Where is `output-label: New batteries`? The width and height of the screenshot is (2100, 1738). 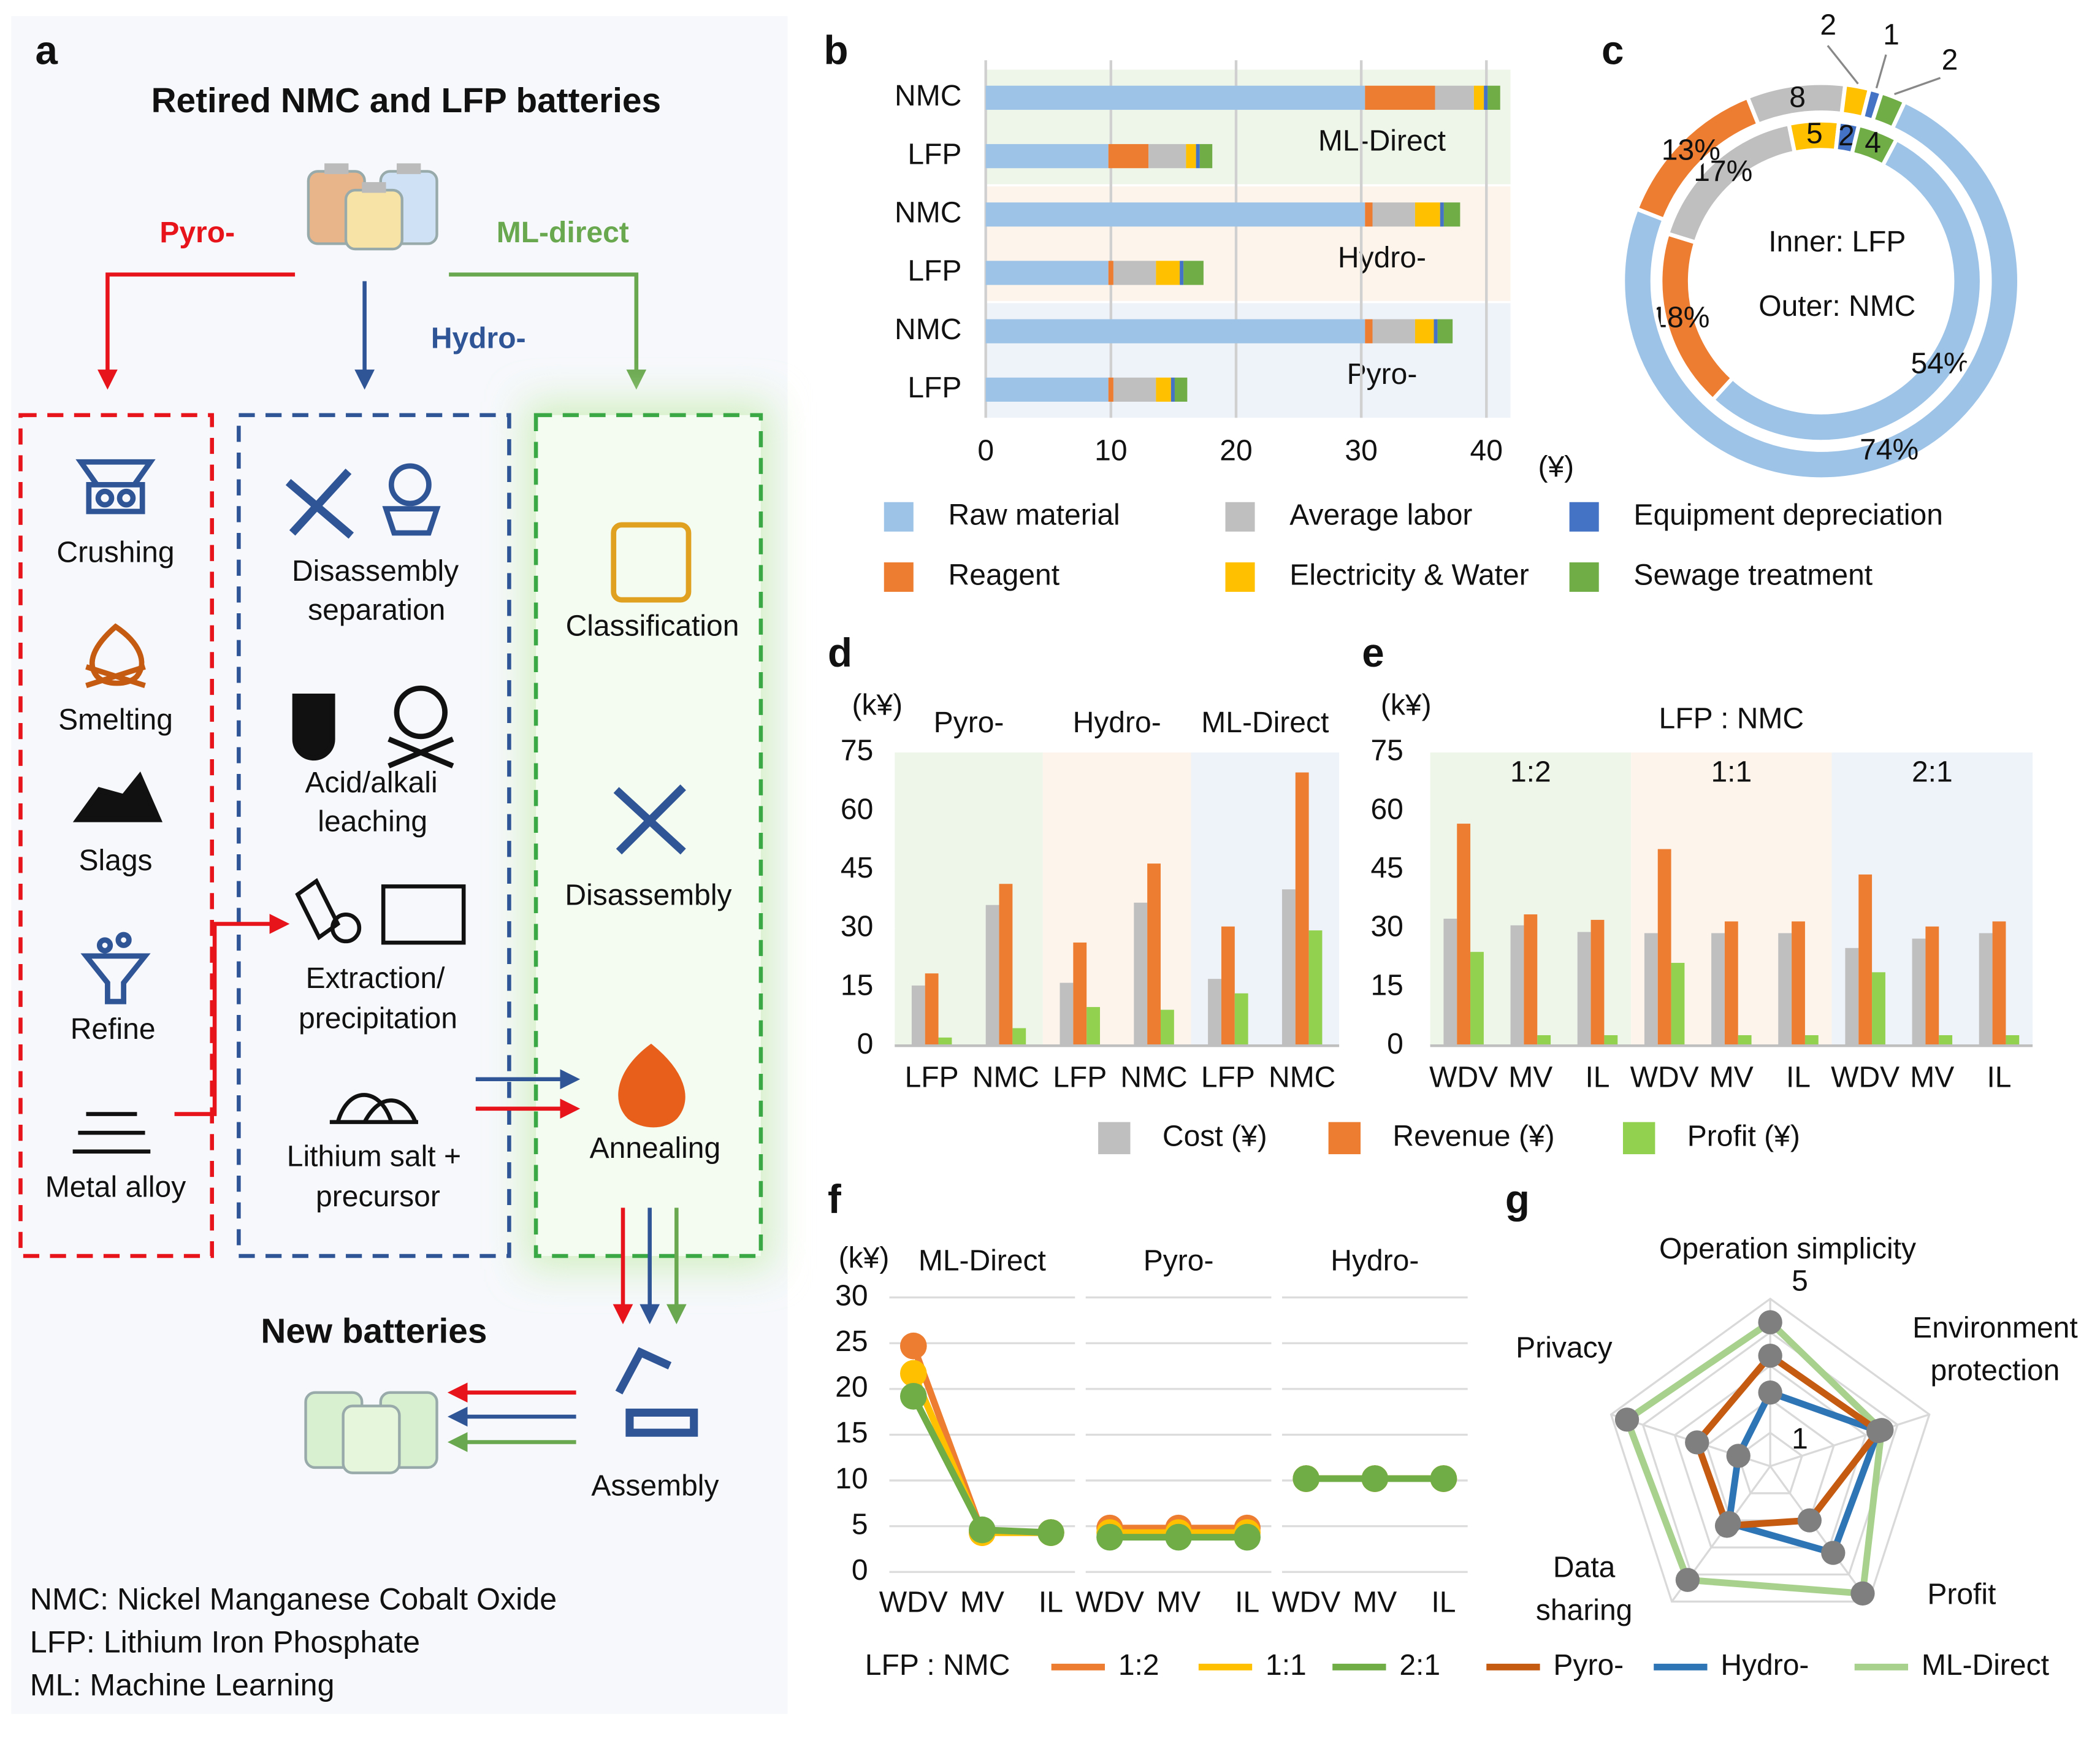 output-label: New batteries is located at coordinates (374, 1331).